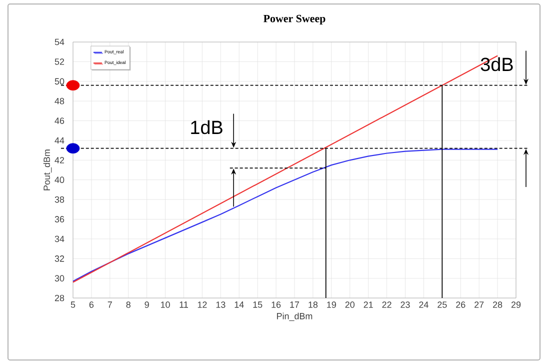  I want to click on x-tick-label: 23, so click(405, 305).